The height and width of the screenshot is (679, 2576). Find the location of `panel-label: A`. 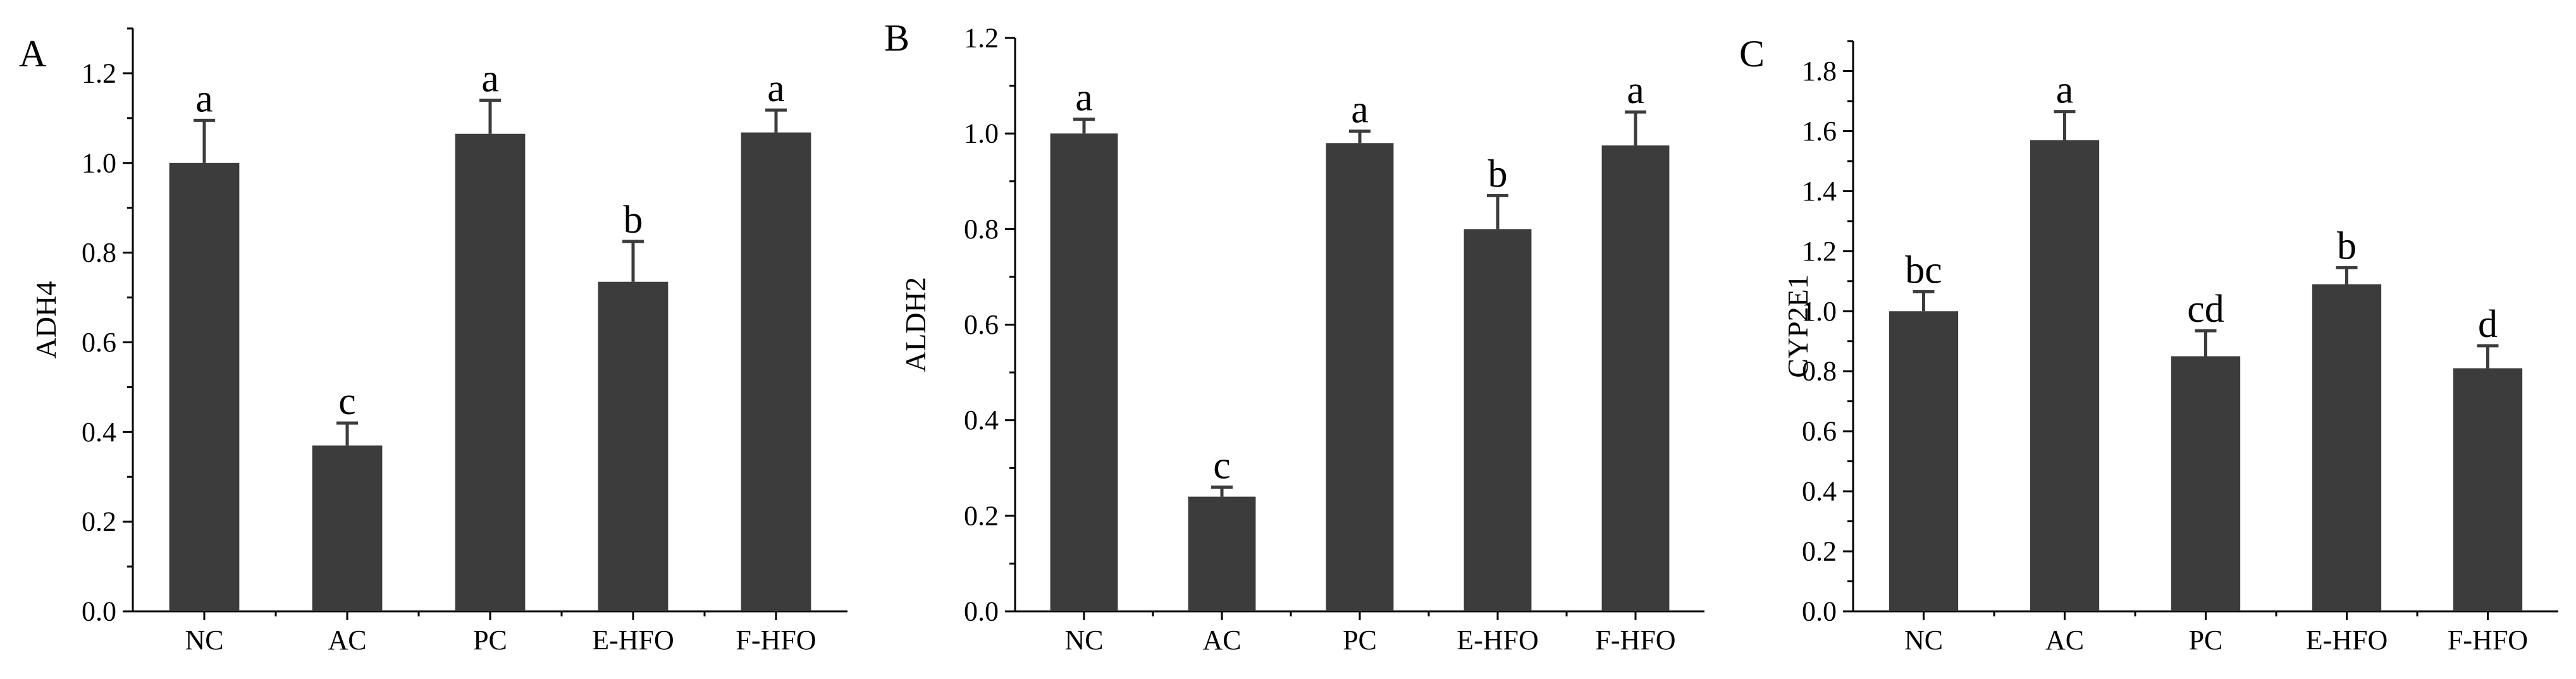

panel-label: A is located at coordinates (32, 54).